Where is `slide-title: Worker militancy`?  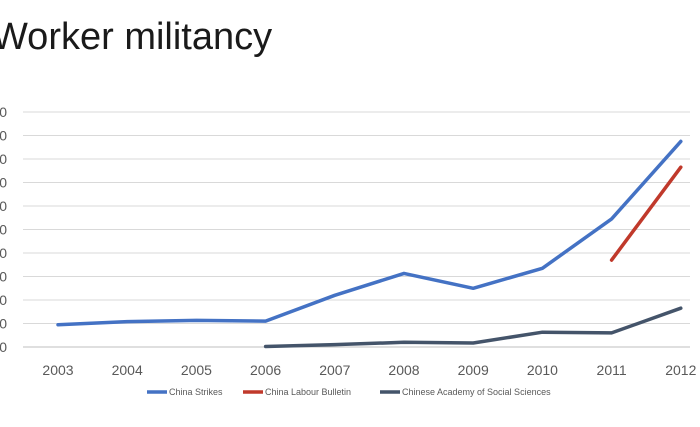 slide-title: Worker militancy is located at coordinates (136, 37).